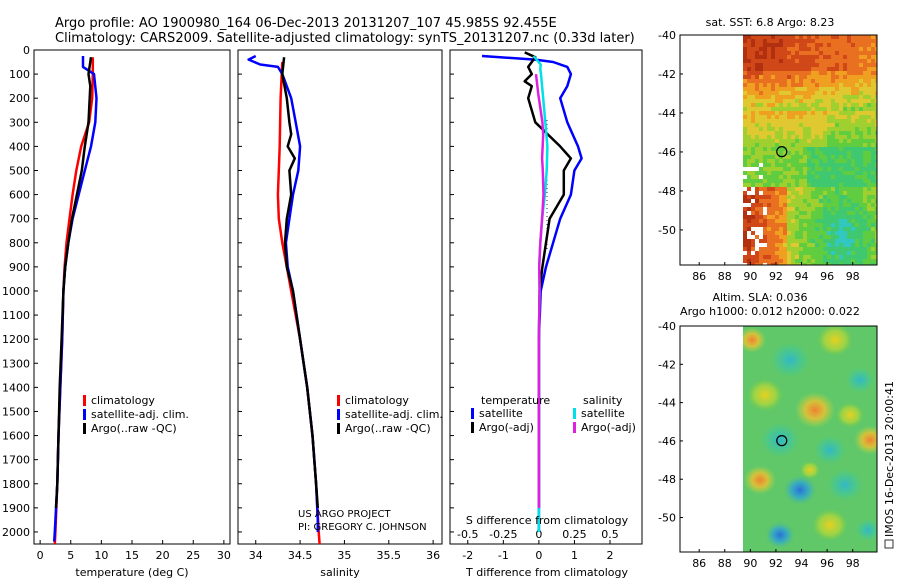 The width and height of the screenshot is (900, 580). What do you see at coordinates (865, 530) in the screenshot?
I see `sla-feature` at bounding box center [865, 530].